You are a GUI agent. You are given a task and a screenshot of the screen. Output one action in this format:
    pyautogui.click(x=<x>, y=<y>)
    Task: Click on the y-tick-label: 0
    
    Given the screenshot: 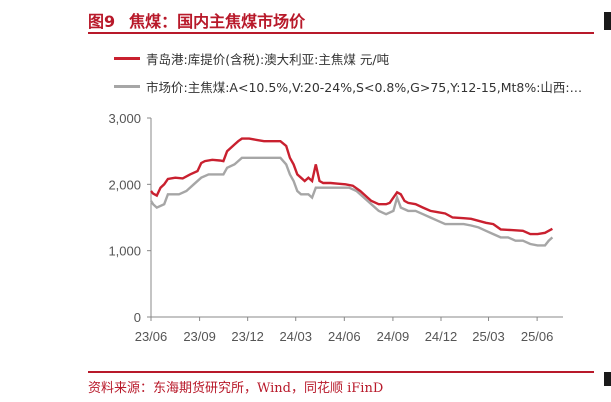 What is the action you would take?
    pyautogui.click(x=137, y=317)
    